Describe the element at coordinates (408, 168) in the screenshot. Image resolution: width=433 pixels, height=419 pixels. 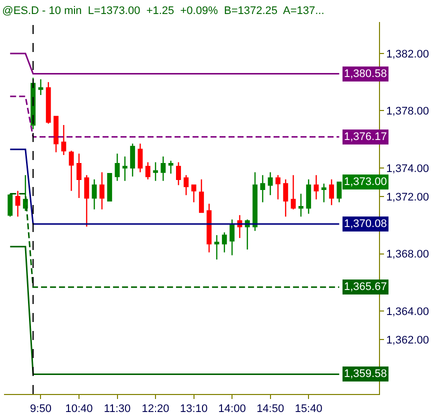
I see `y-tick-label: 1,374.00` at that location.